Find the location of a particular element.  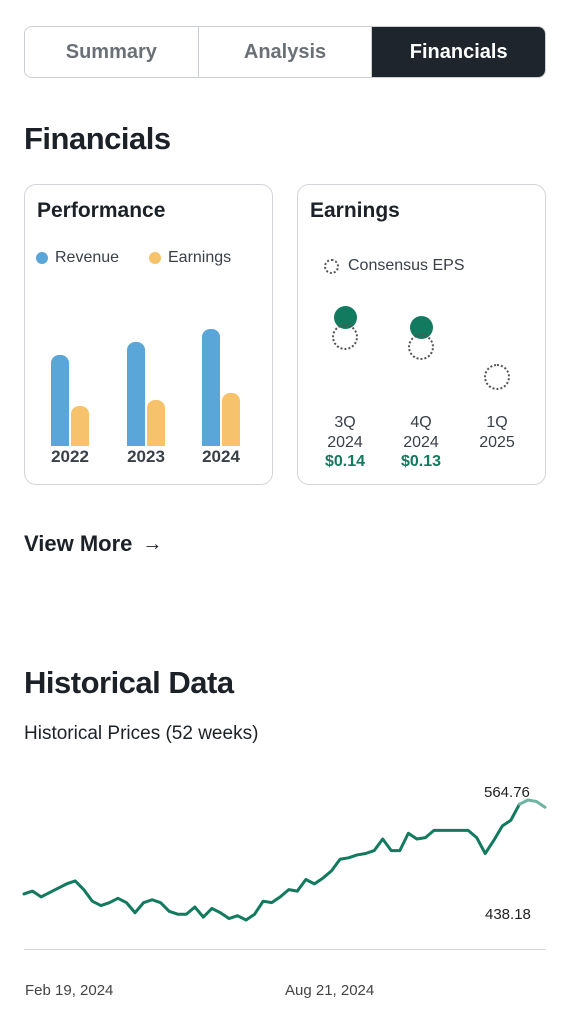

earnings-bar-2022 is located at coordinates (80, 425).